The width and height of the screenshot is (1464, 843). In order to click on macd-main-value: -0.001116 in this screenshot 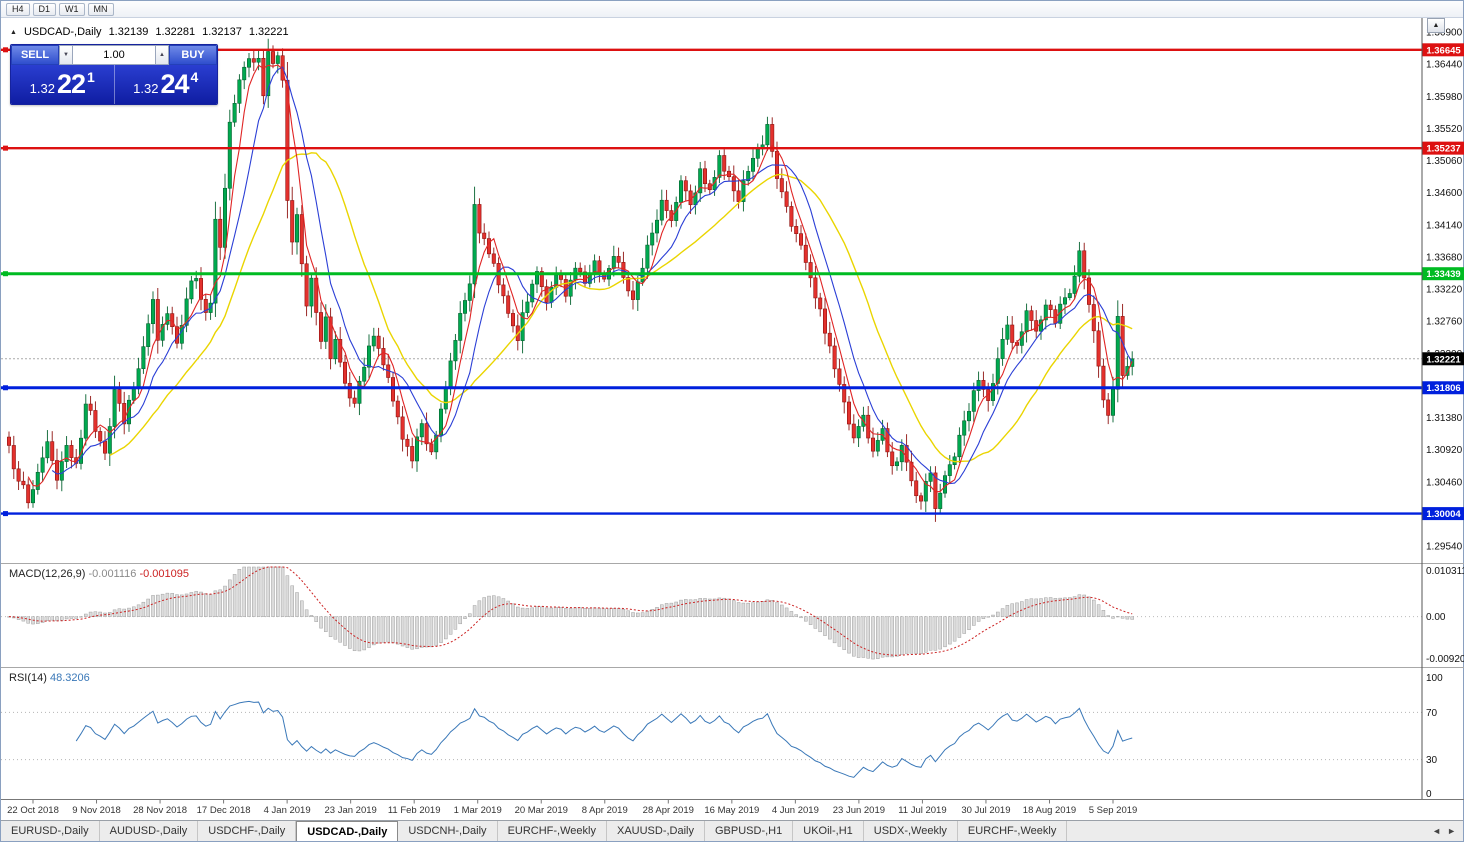, I will do `click(112, 574)`.